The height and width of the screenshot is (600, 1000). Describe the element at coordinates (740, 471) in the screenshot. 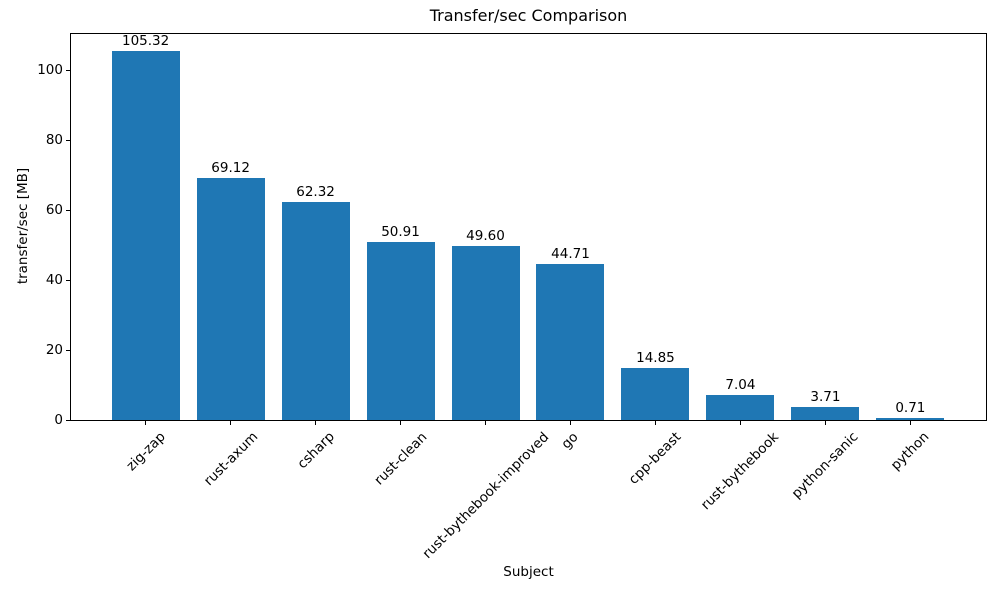

I see `x-tick-label: rust-bythebook` at that location.